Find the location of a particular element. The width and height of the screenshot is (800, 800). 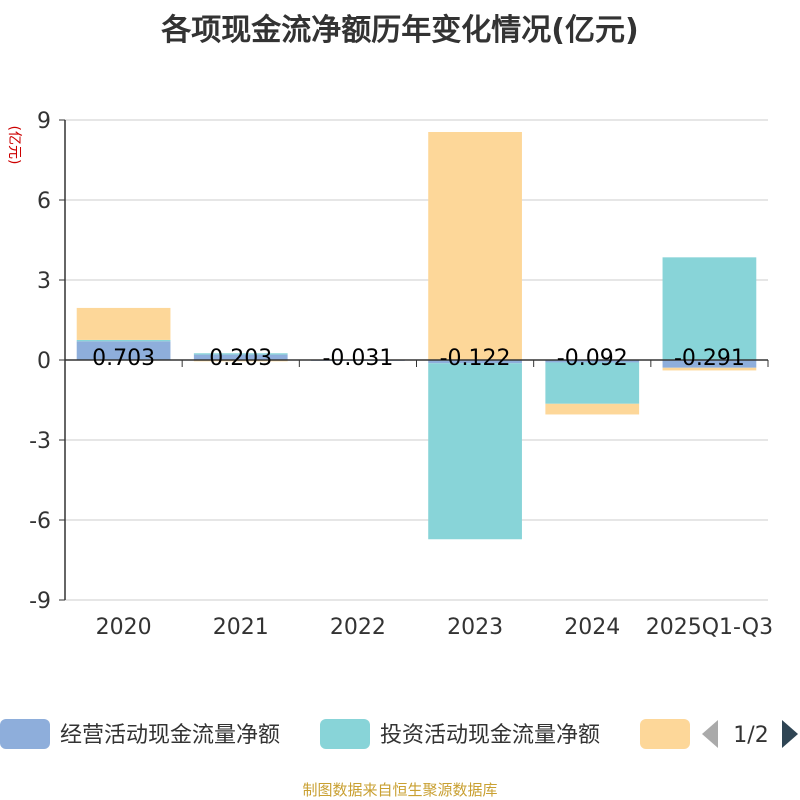

y-tick-label: 3 is located at coordinates (44, 281).